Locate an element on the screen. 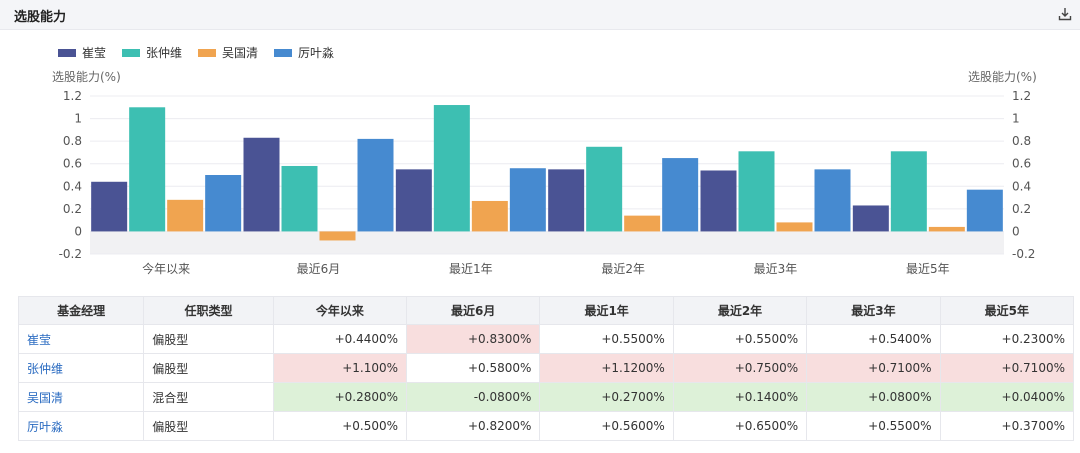 Image resolution: width=1080 pixels, height=453 pixels. value-cell: +0.2700% is located at coordinates (606, 397).